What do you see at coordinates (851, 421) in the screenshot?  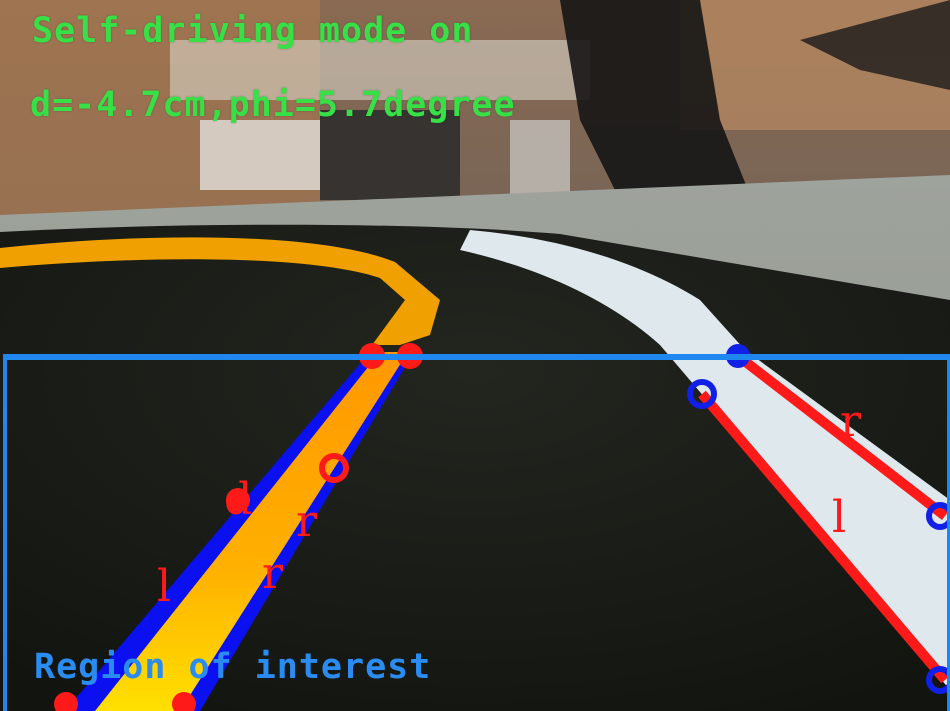 I see `right-lane-right-edge-tag: r` at bounding box center [851, 421].